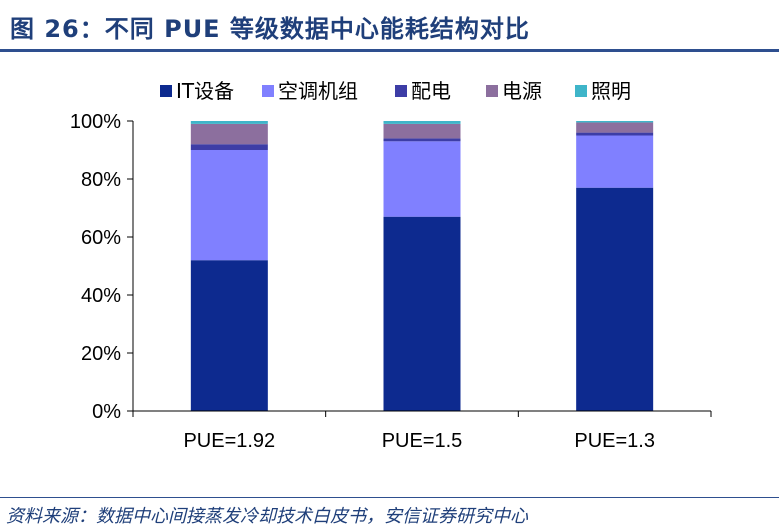 The height and width of the screenshot is (532, 779). Describe the element at coordinates (422, 441) in the screenshot. I see `x-tick-label: PUE=1.5` at that location.